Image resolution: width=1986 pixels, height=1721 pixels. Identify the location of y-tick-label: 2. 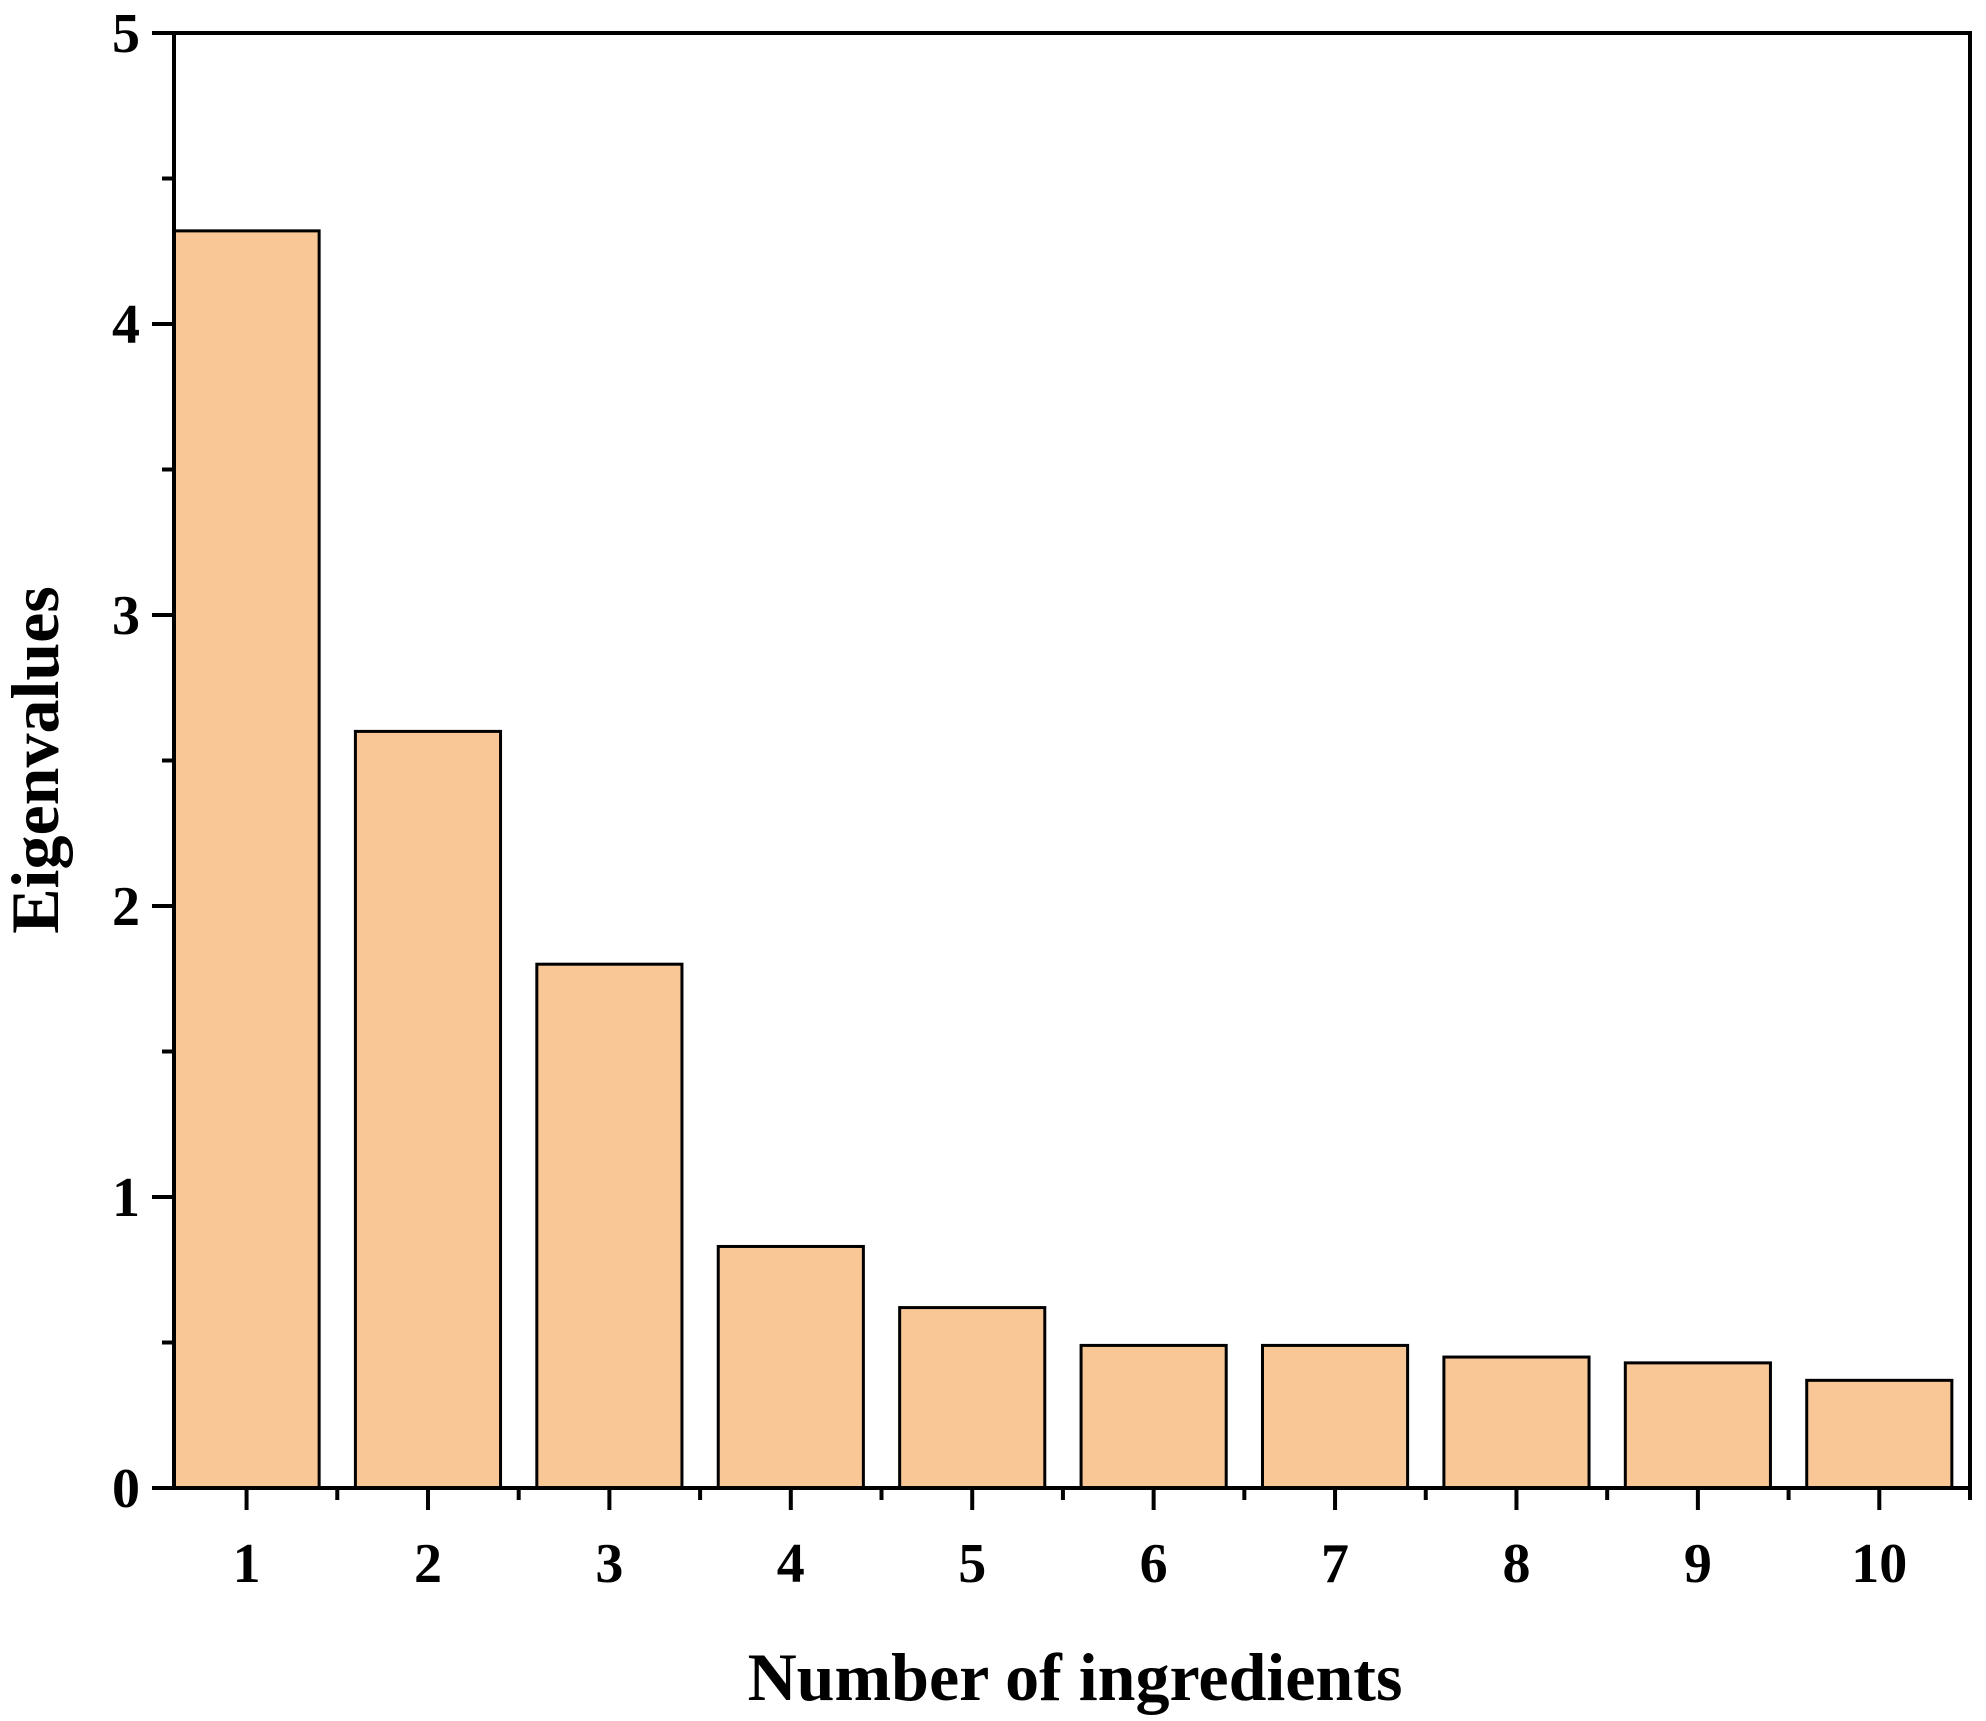
(126, 907).